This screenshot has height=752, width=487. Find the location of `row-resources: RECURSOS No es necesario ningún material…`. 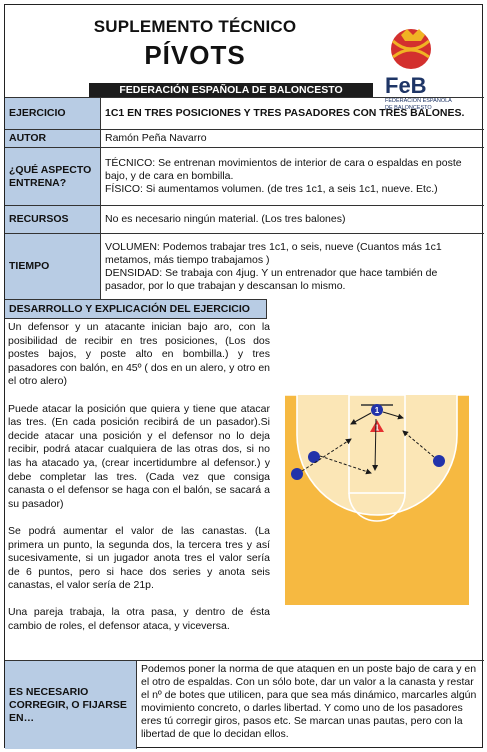

row-resources: RECURSOS No es necesario ningún material… is located at coordinates (244, 219).